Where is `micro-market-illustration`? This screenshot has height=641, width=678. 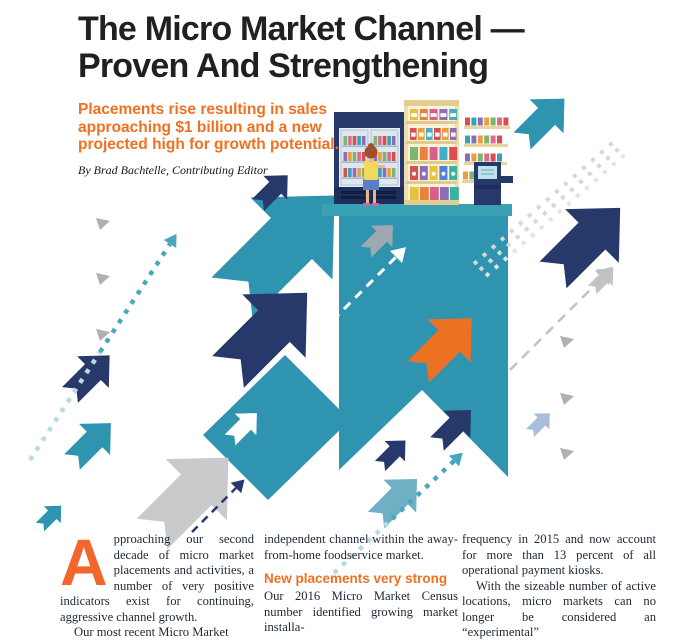 micro-market-illustration is located at coordinates (417, 158).